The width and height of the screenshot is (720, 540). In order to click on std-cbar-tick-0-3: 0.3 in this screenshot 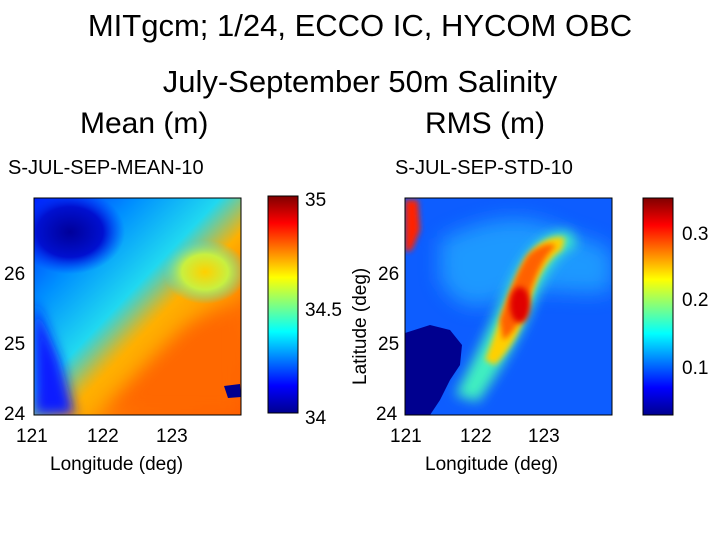, I will do `click(695, 234)`.